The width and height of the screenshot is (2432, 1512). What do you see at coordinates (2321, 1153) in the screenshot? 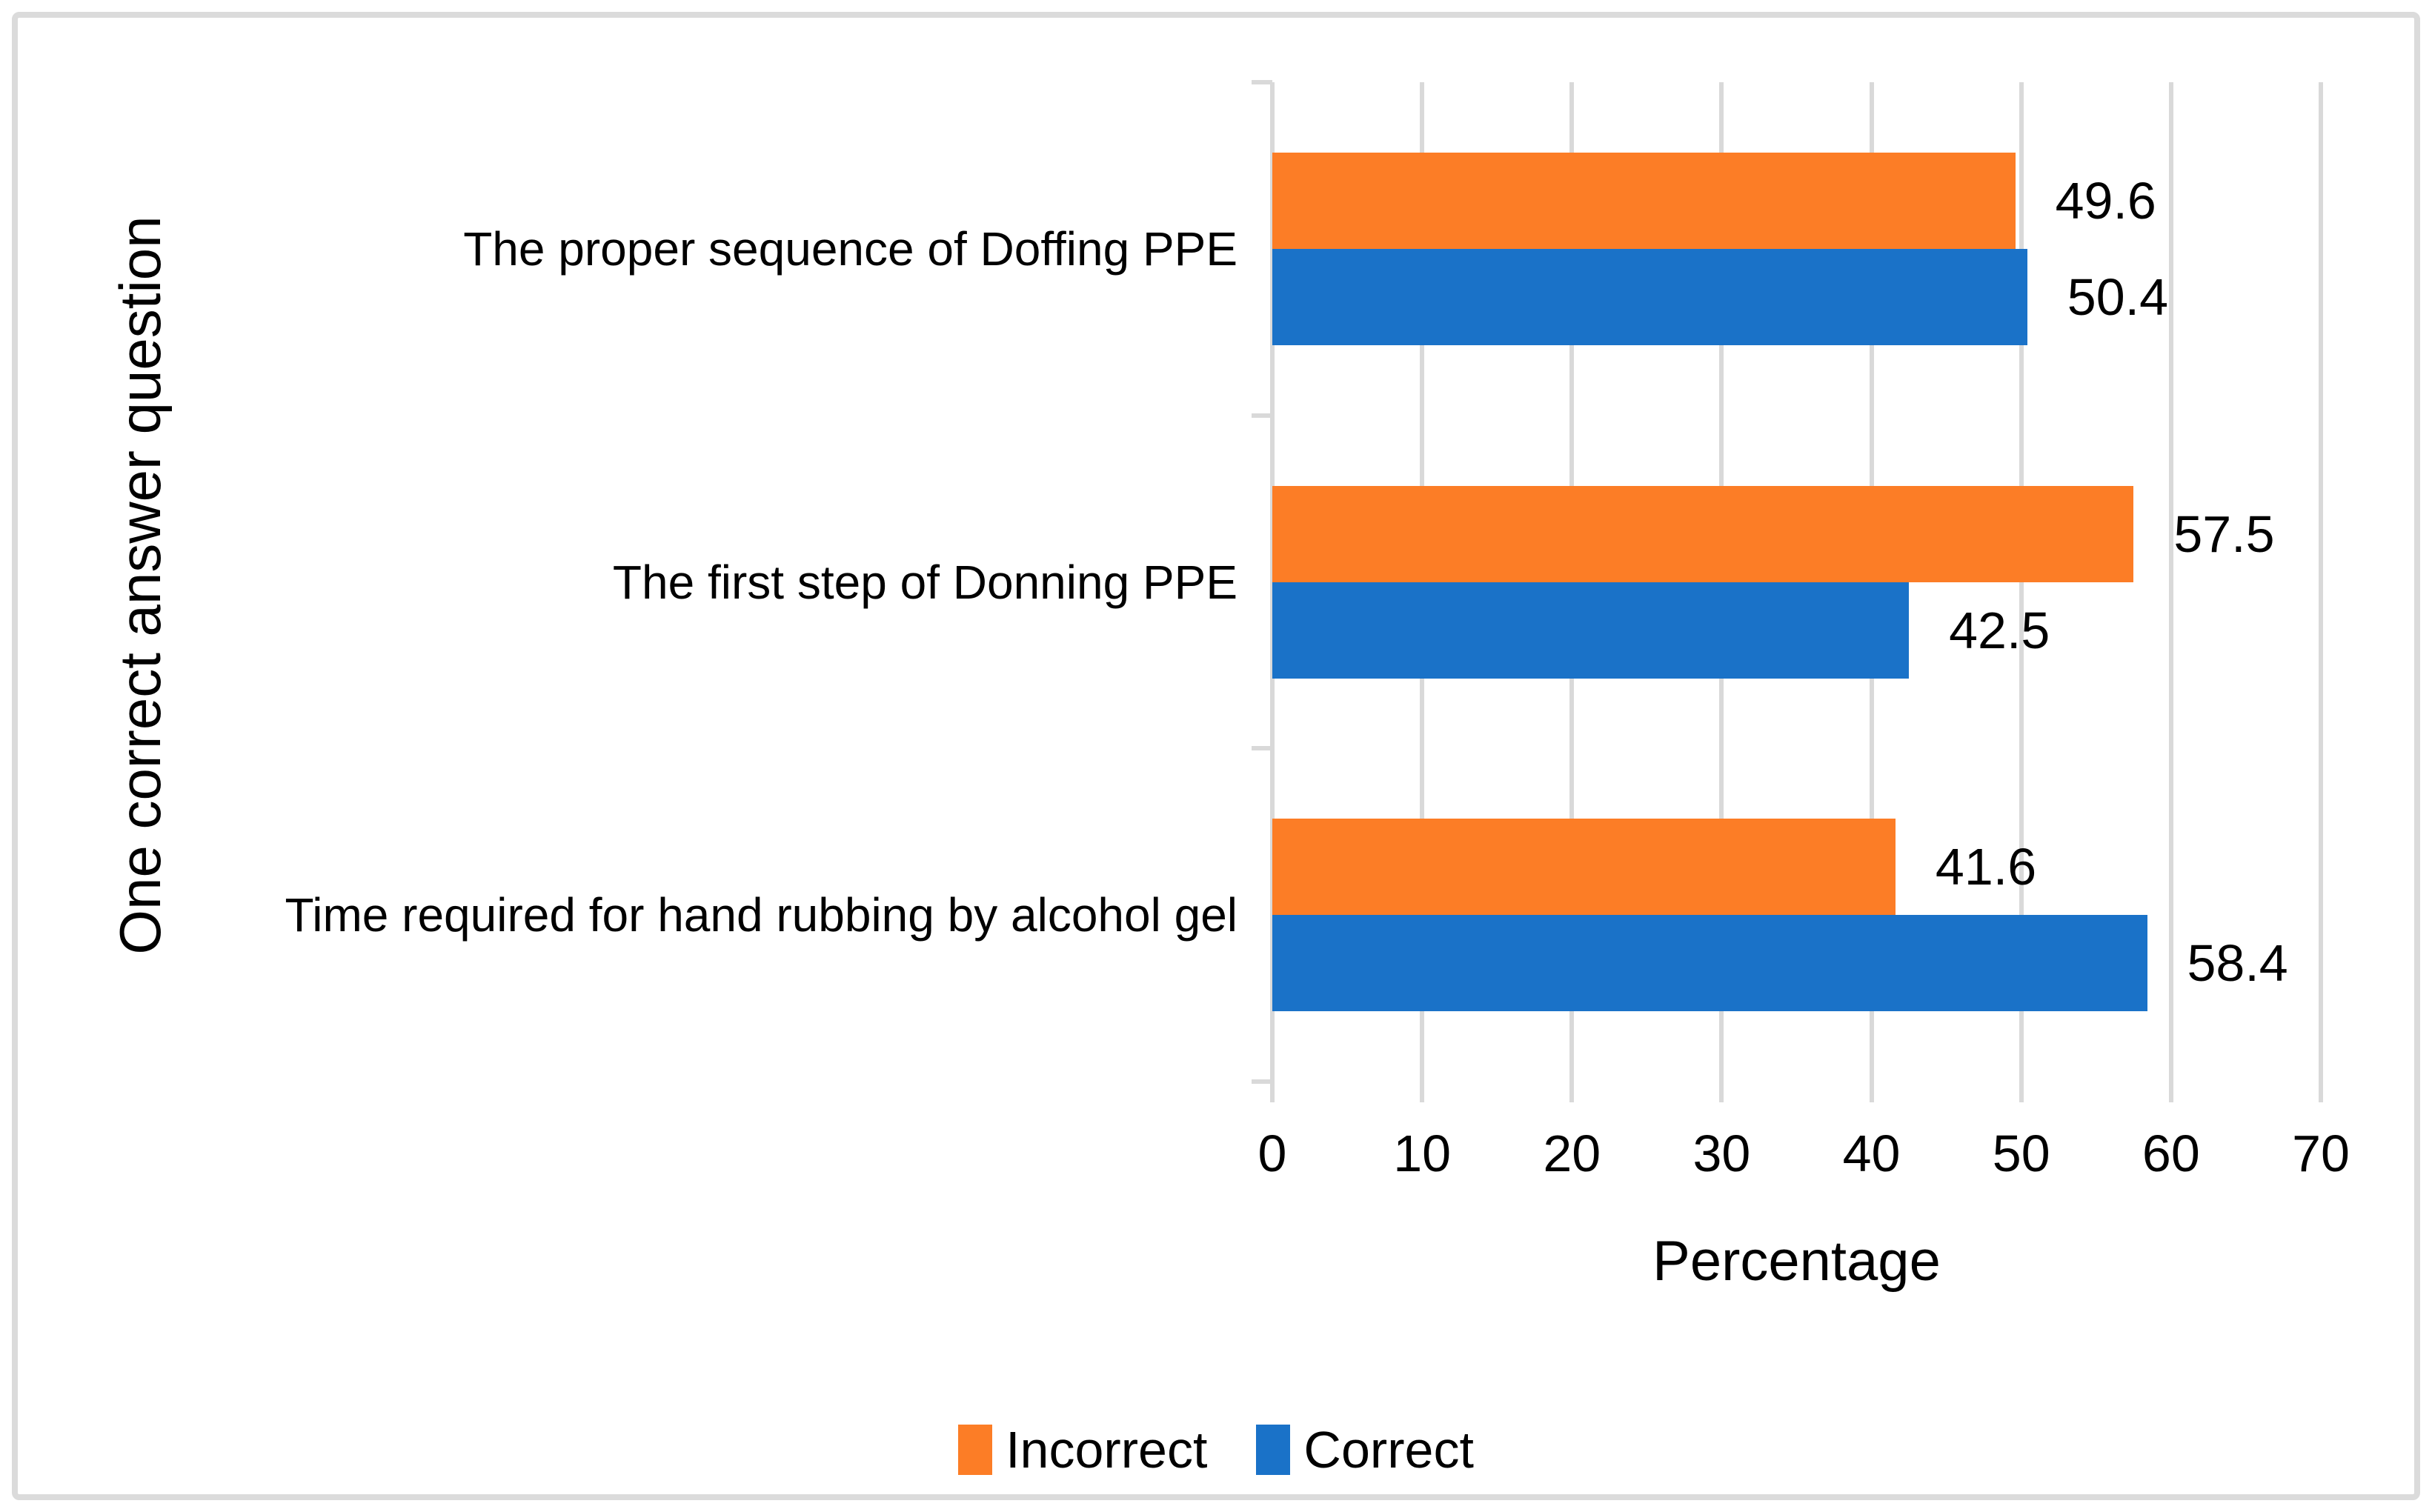
I see `x-tick-label-70: 70` at bounding box center [2321, 1153].